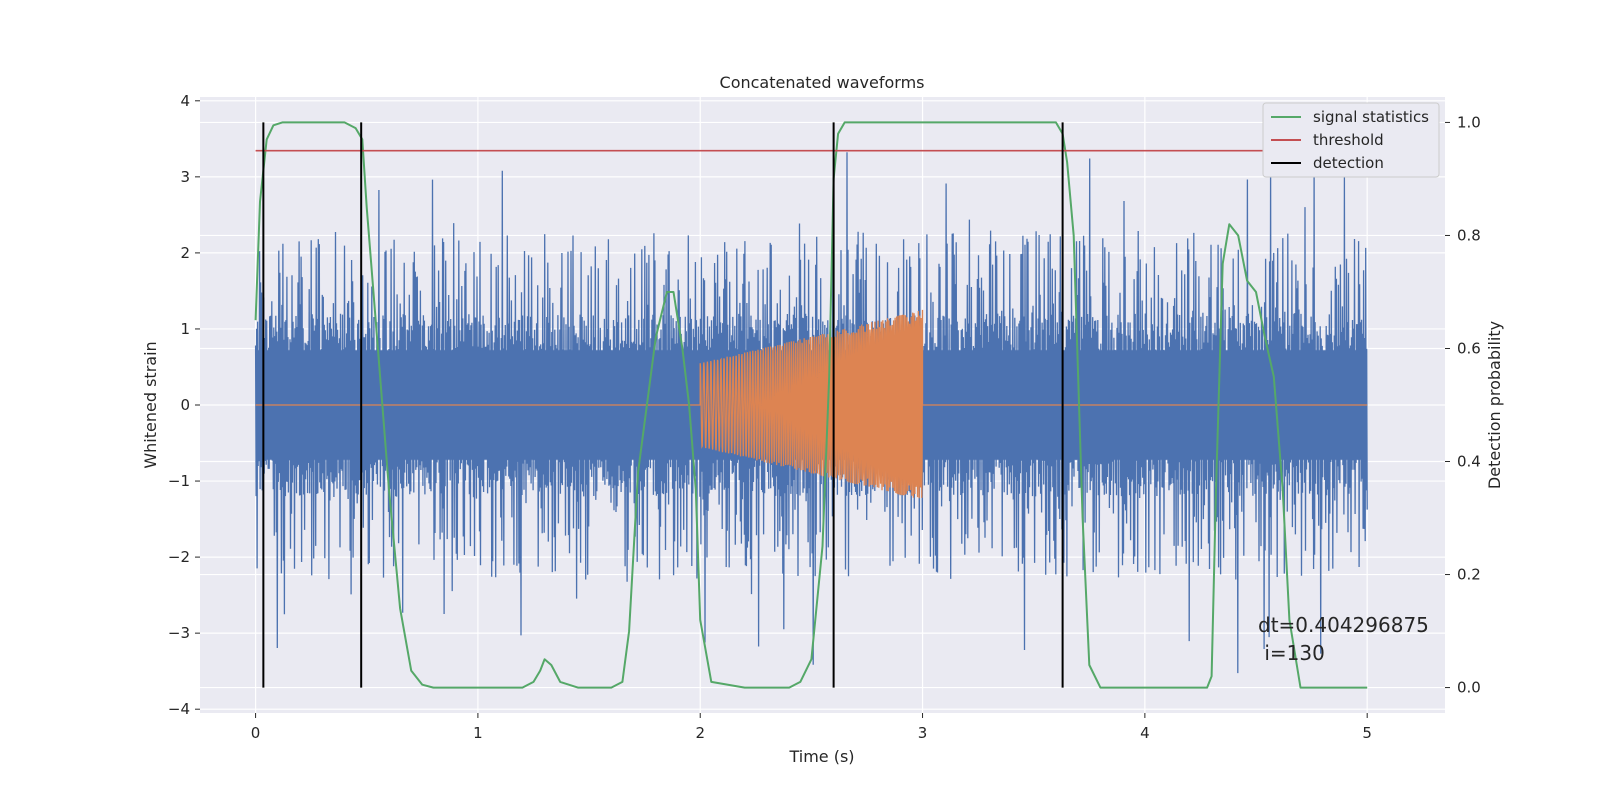  I want to click on x-tick-label: 2, so click(700, 733).